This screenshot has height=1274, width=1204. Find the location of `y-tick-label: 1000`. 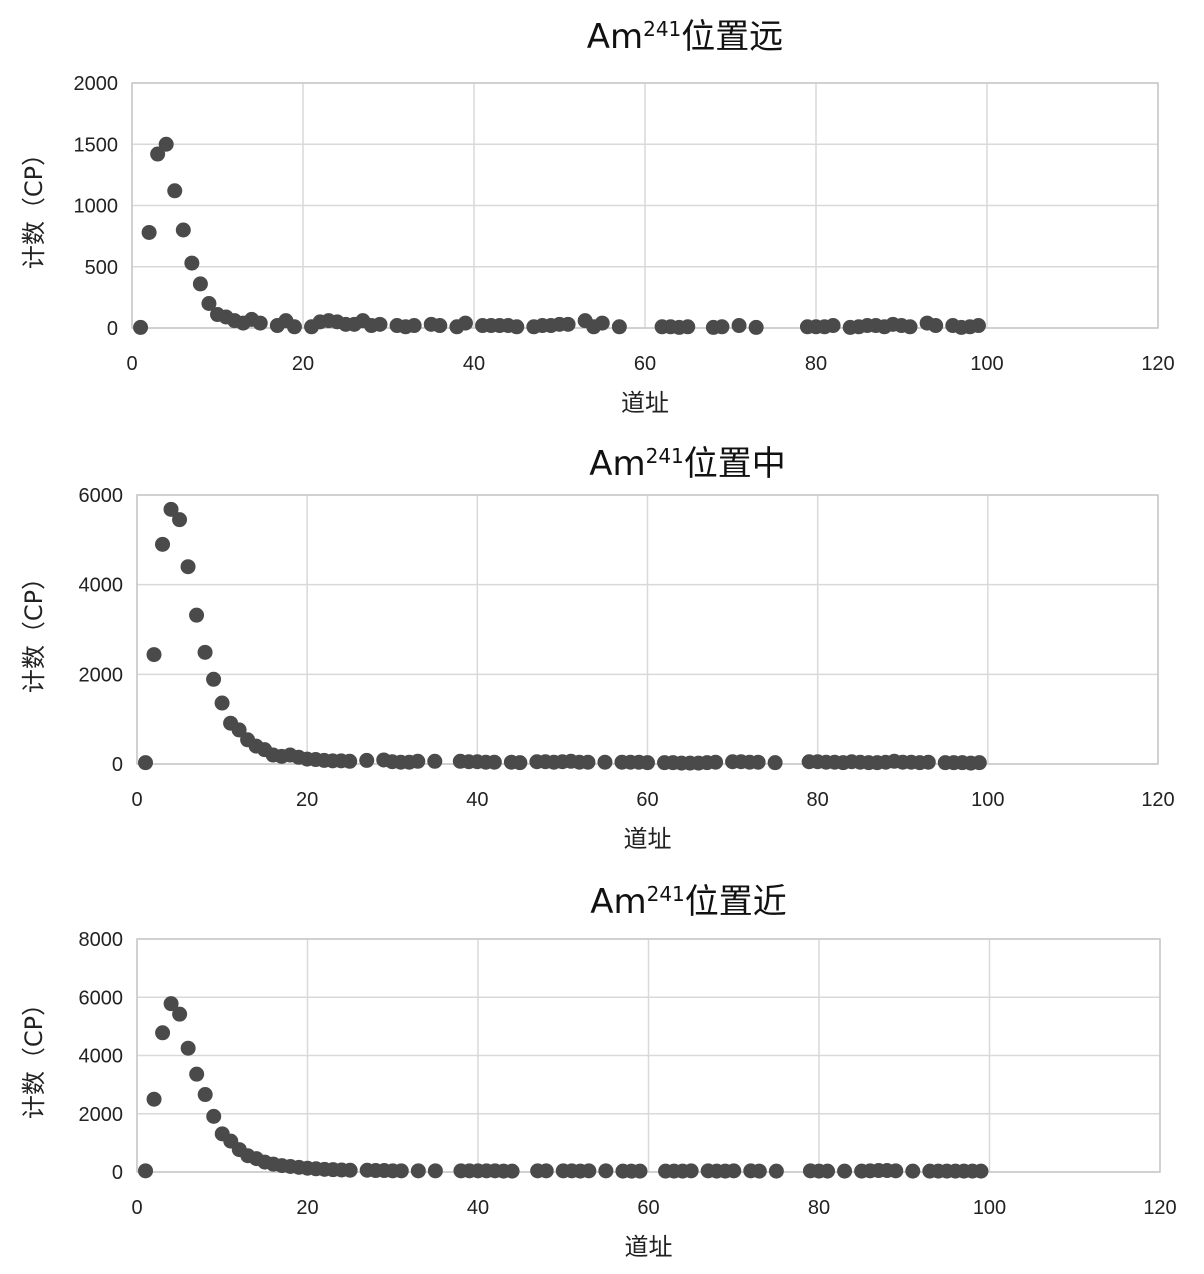

y-tick-label: 1000 is located at coordinates (96, 207).